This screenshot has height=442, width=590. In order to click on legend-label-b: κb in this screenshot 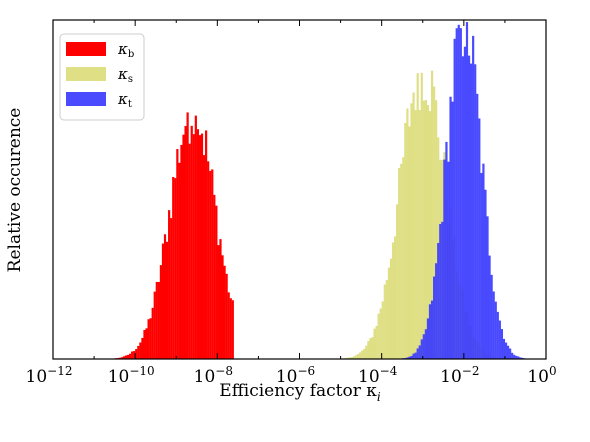, I will do `click(125, 50)`.